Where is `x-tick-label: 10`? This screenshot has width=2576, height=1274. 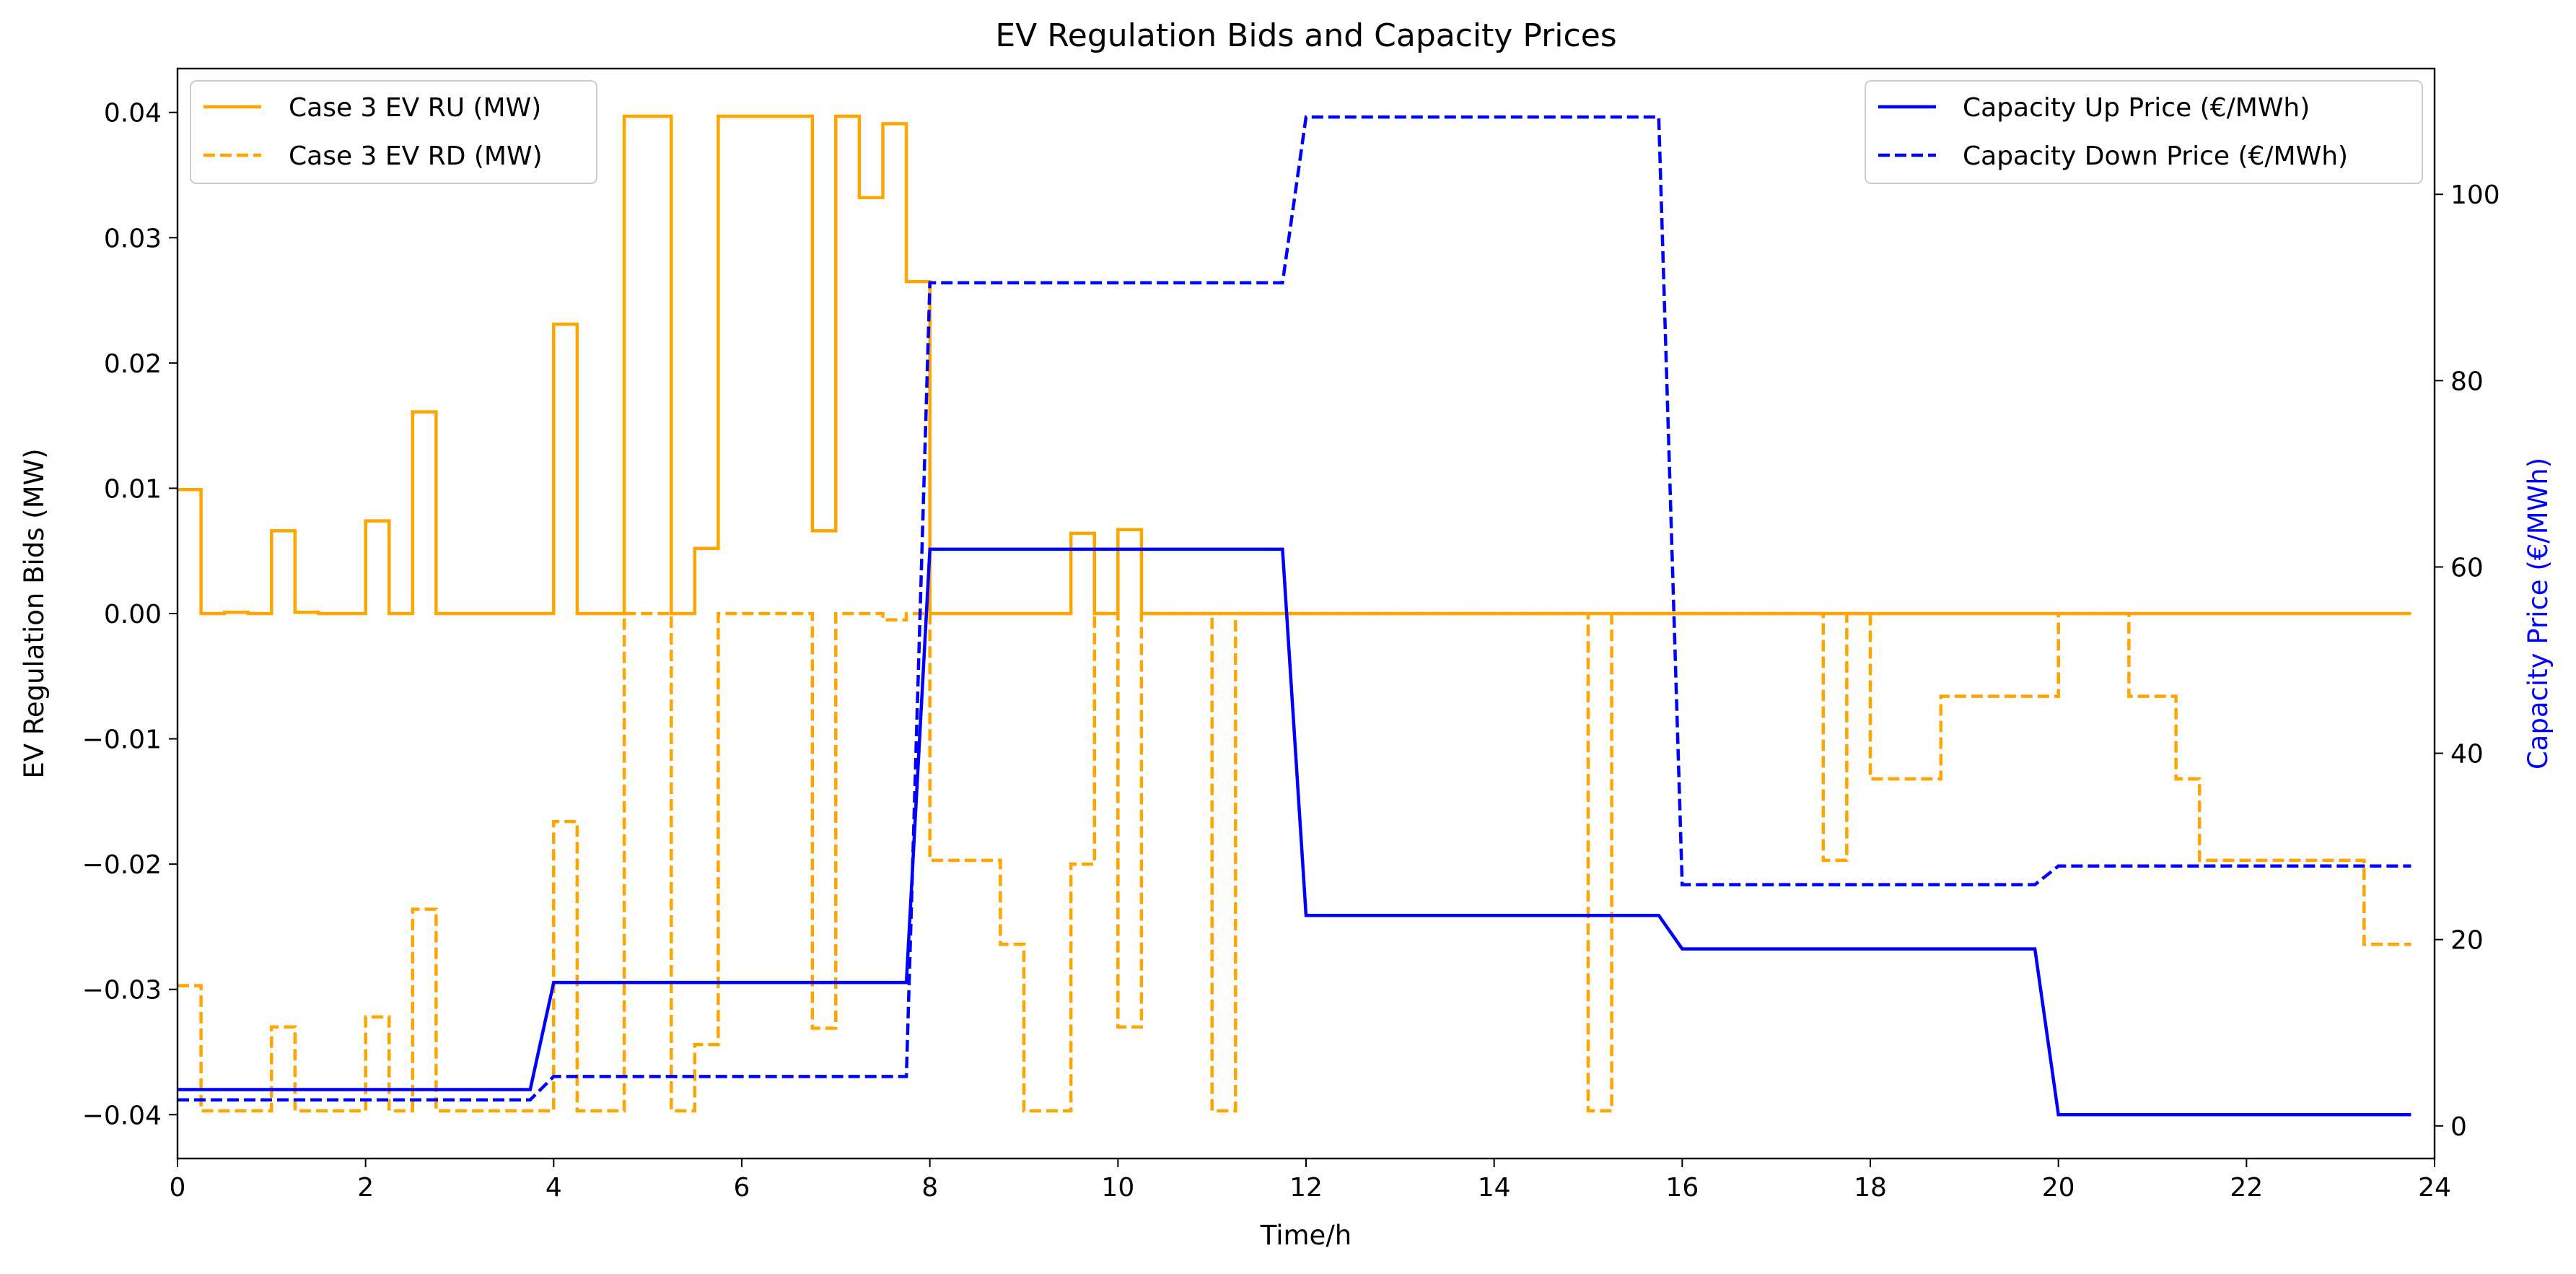 x-tick-label: 10 is located at coordinates (1117, 1188).